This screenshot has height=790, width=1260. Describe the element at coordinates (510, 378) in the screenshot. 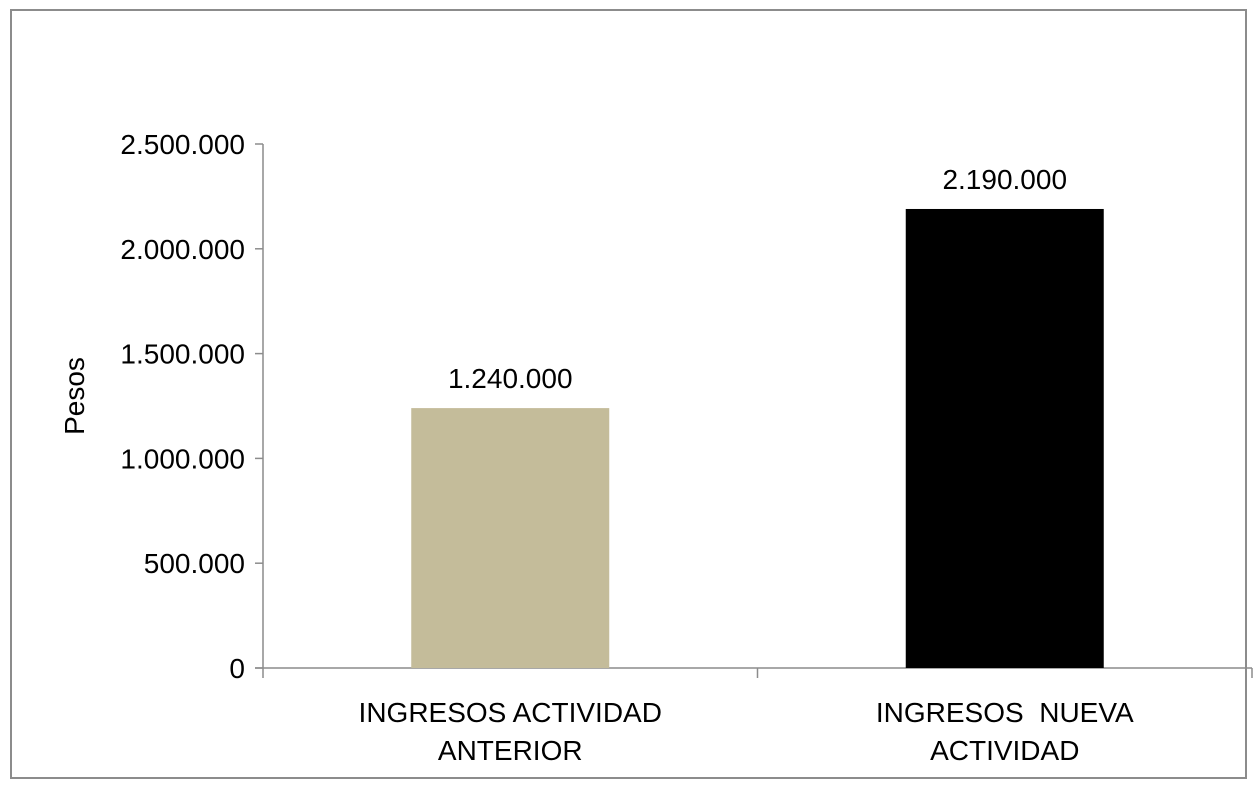

I see `data-label: 1.240.000` at that location.